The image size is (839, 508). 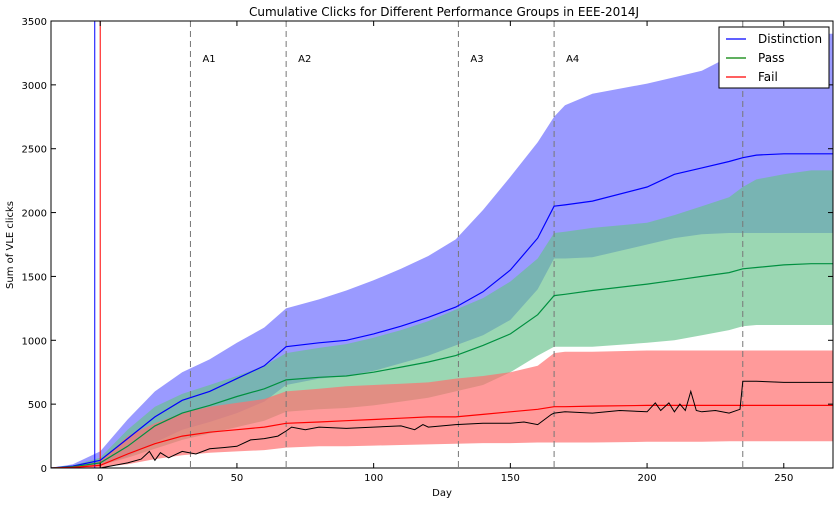 I want to click on legend-label-pass: Pass, so click(x=771, y=58).